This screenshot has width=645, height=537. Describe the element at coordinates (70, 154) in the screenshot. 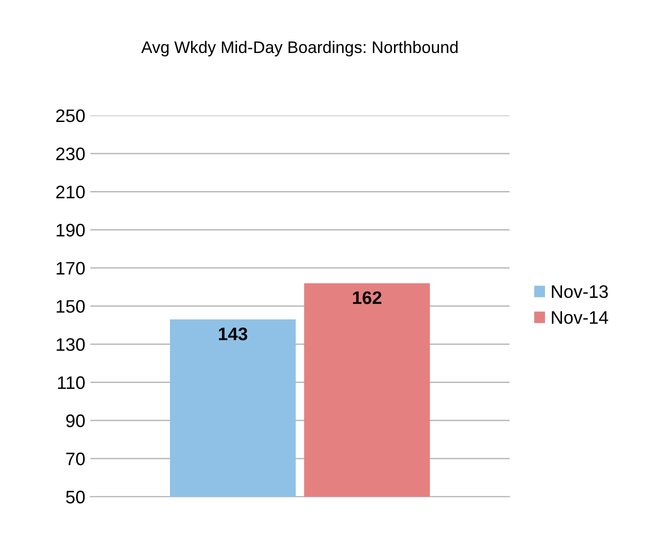

I see `y-tick-label: 230` at that location.